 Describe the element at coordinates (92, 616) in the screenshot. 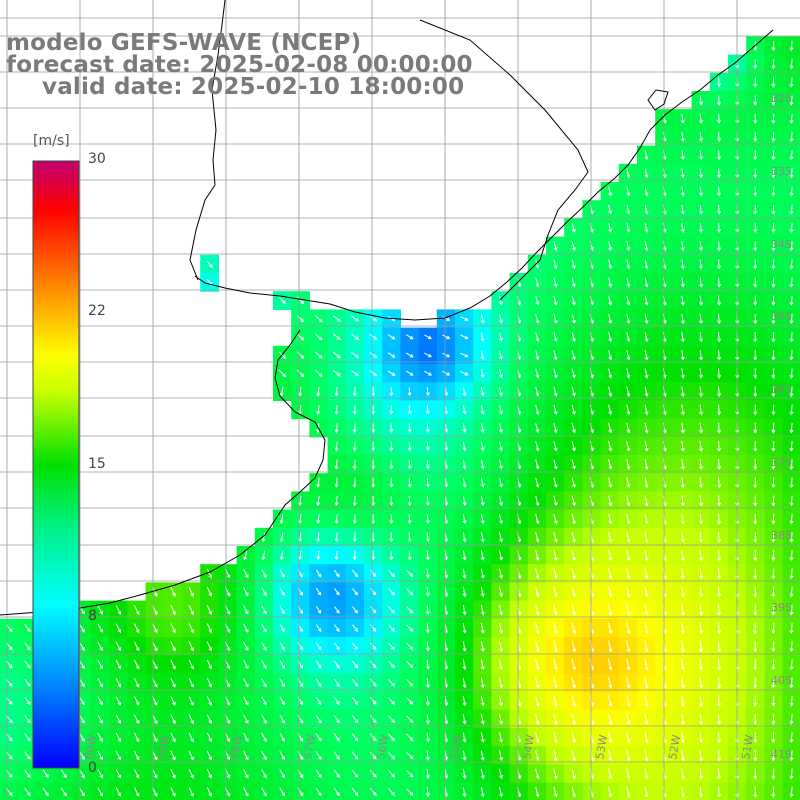

I see `colorbar-tick-label: 8` at that location.